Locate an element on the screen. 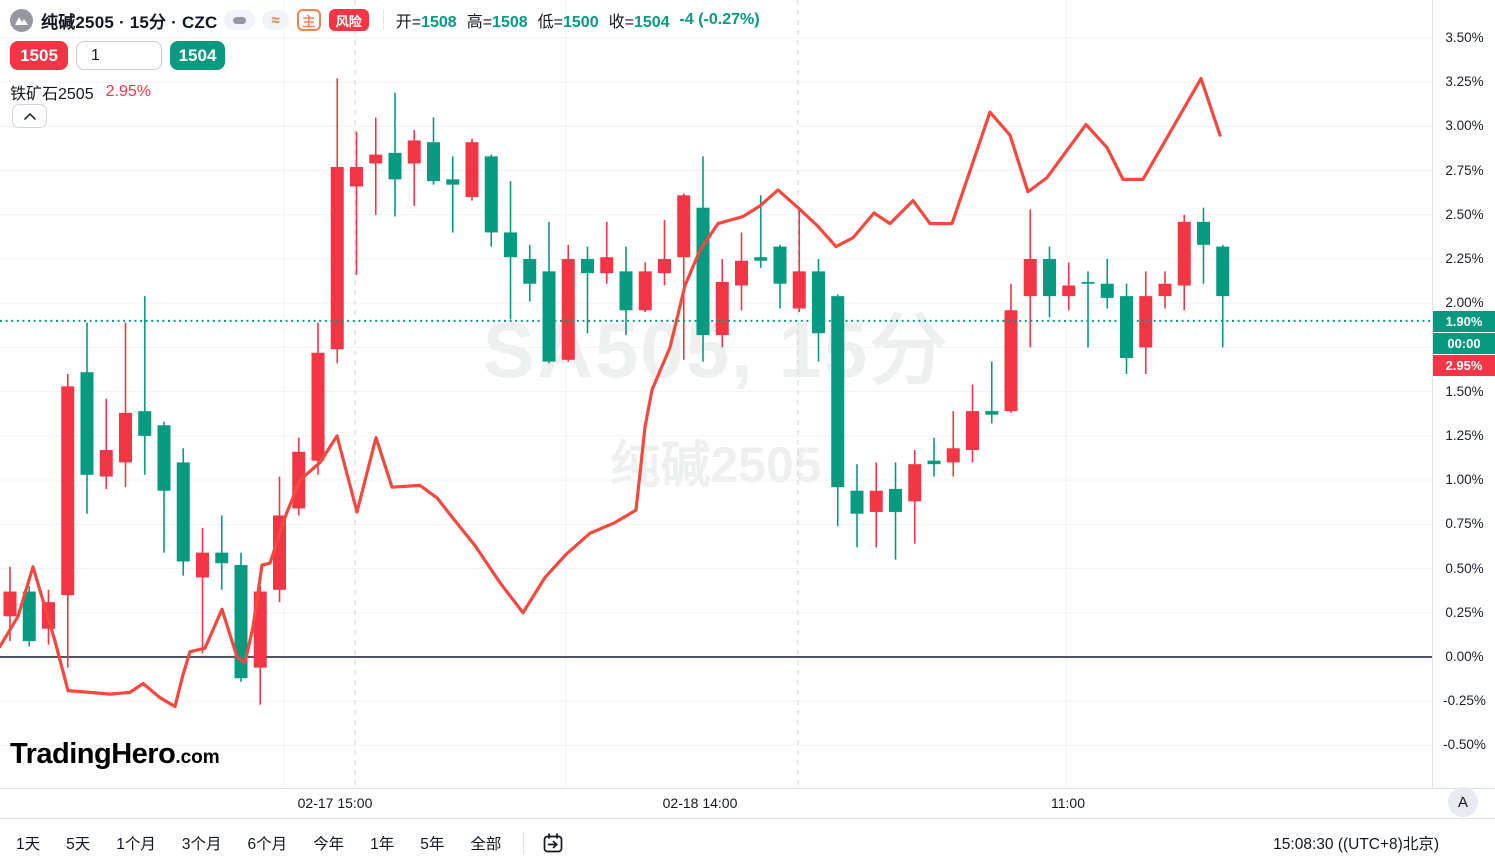 This screenshot has width=1495, height=867. price-tick-label: -0.25% is located at coordinates (1464, 701).